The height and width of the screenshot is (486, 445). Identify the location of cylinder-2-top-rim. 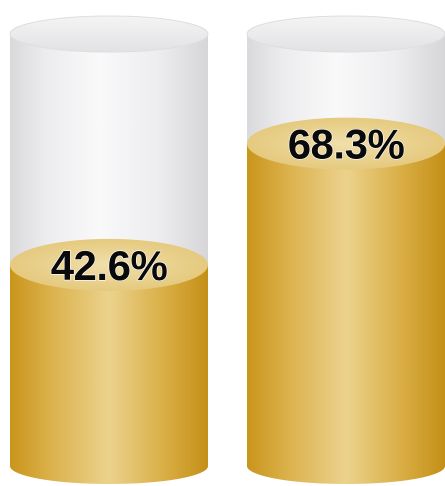
(345, 34).